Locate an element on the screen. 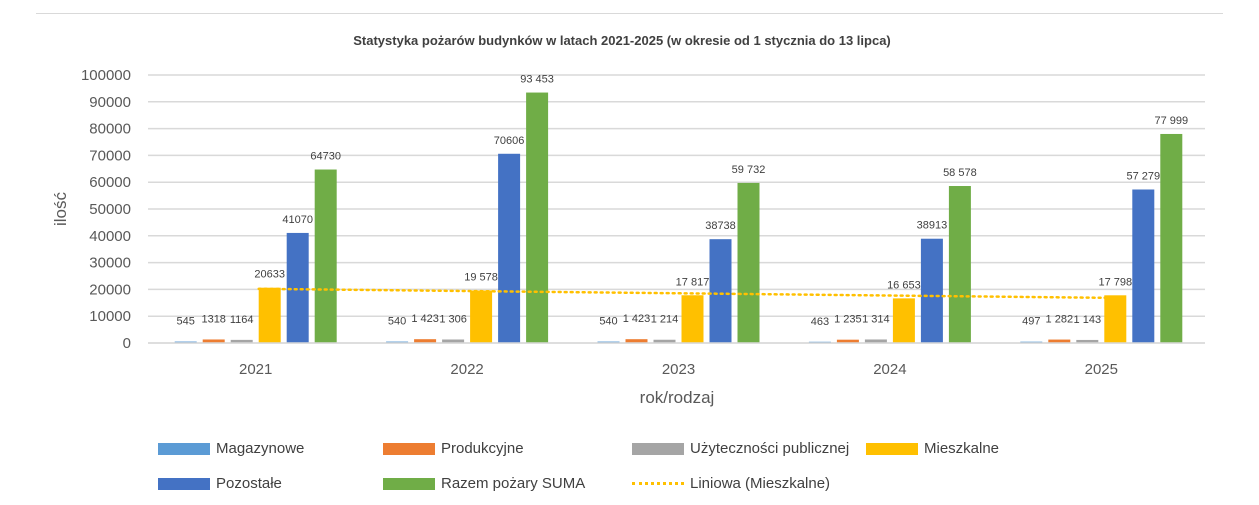 This screenshot has width=1259, height=505. data-label: 463 is located at coordinates (820, 322).